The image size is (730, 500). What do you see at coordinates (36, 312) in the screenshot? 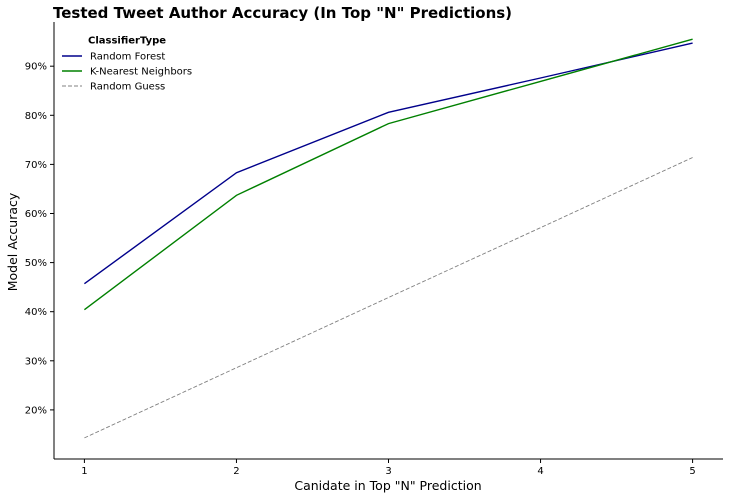
I see `y-tick-label: 40%` at bounding box center [36, 312].